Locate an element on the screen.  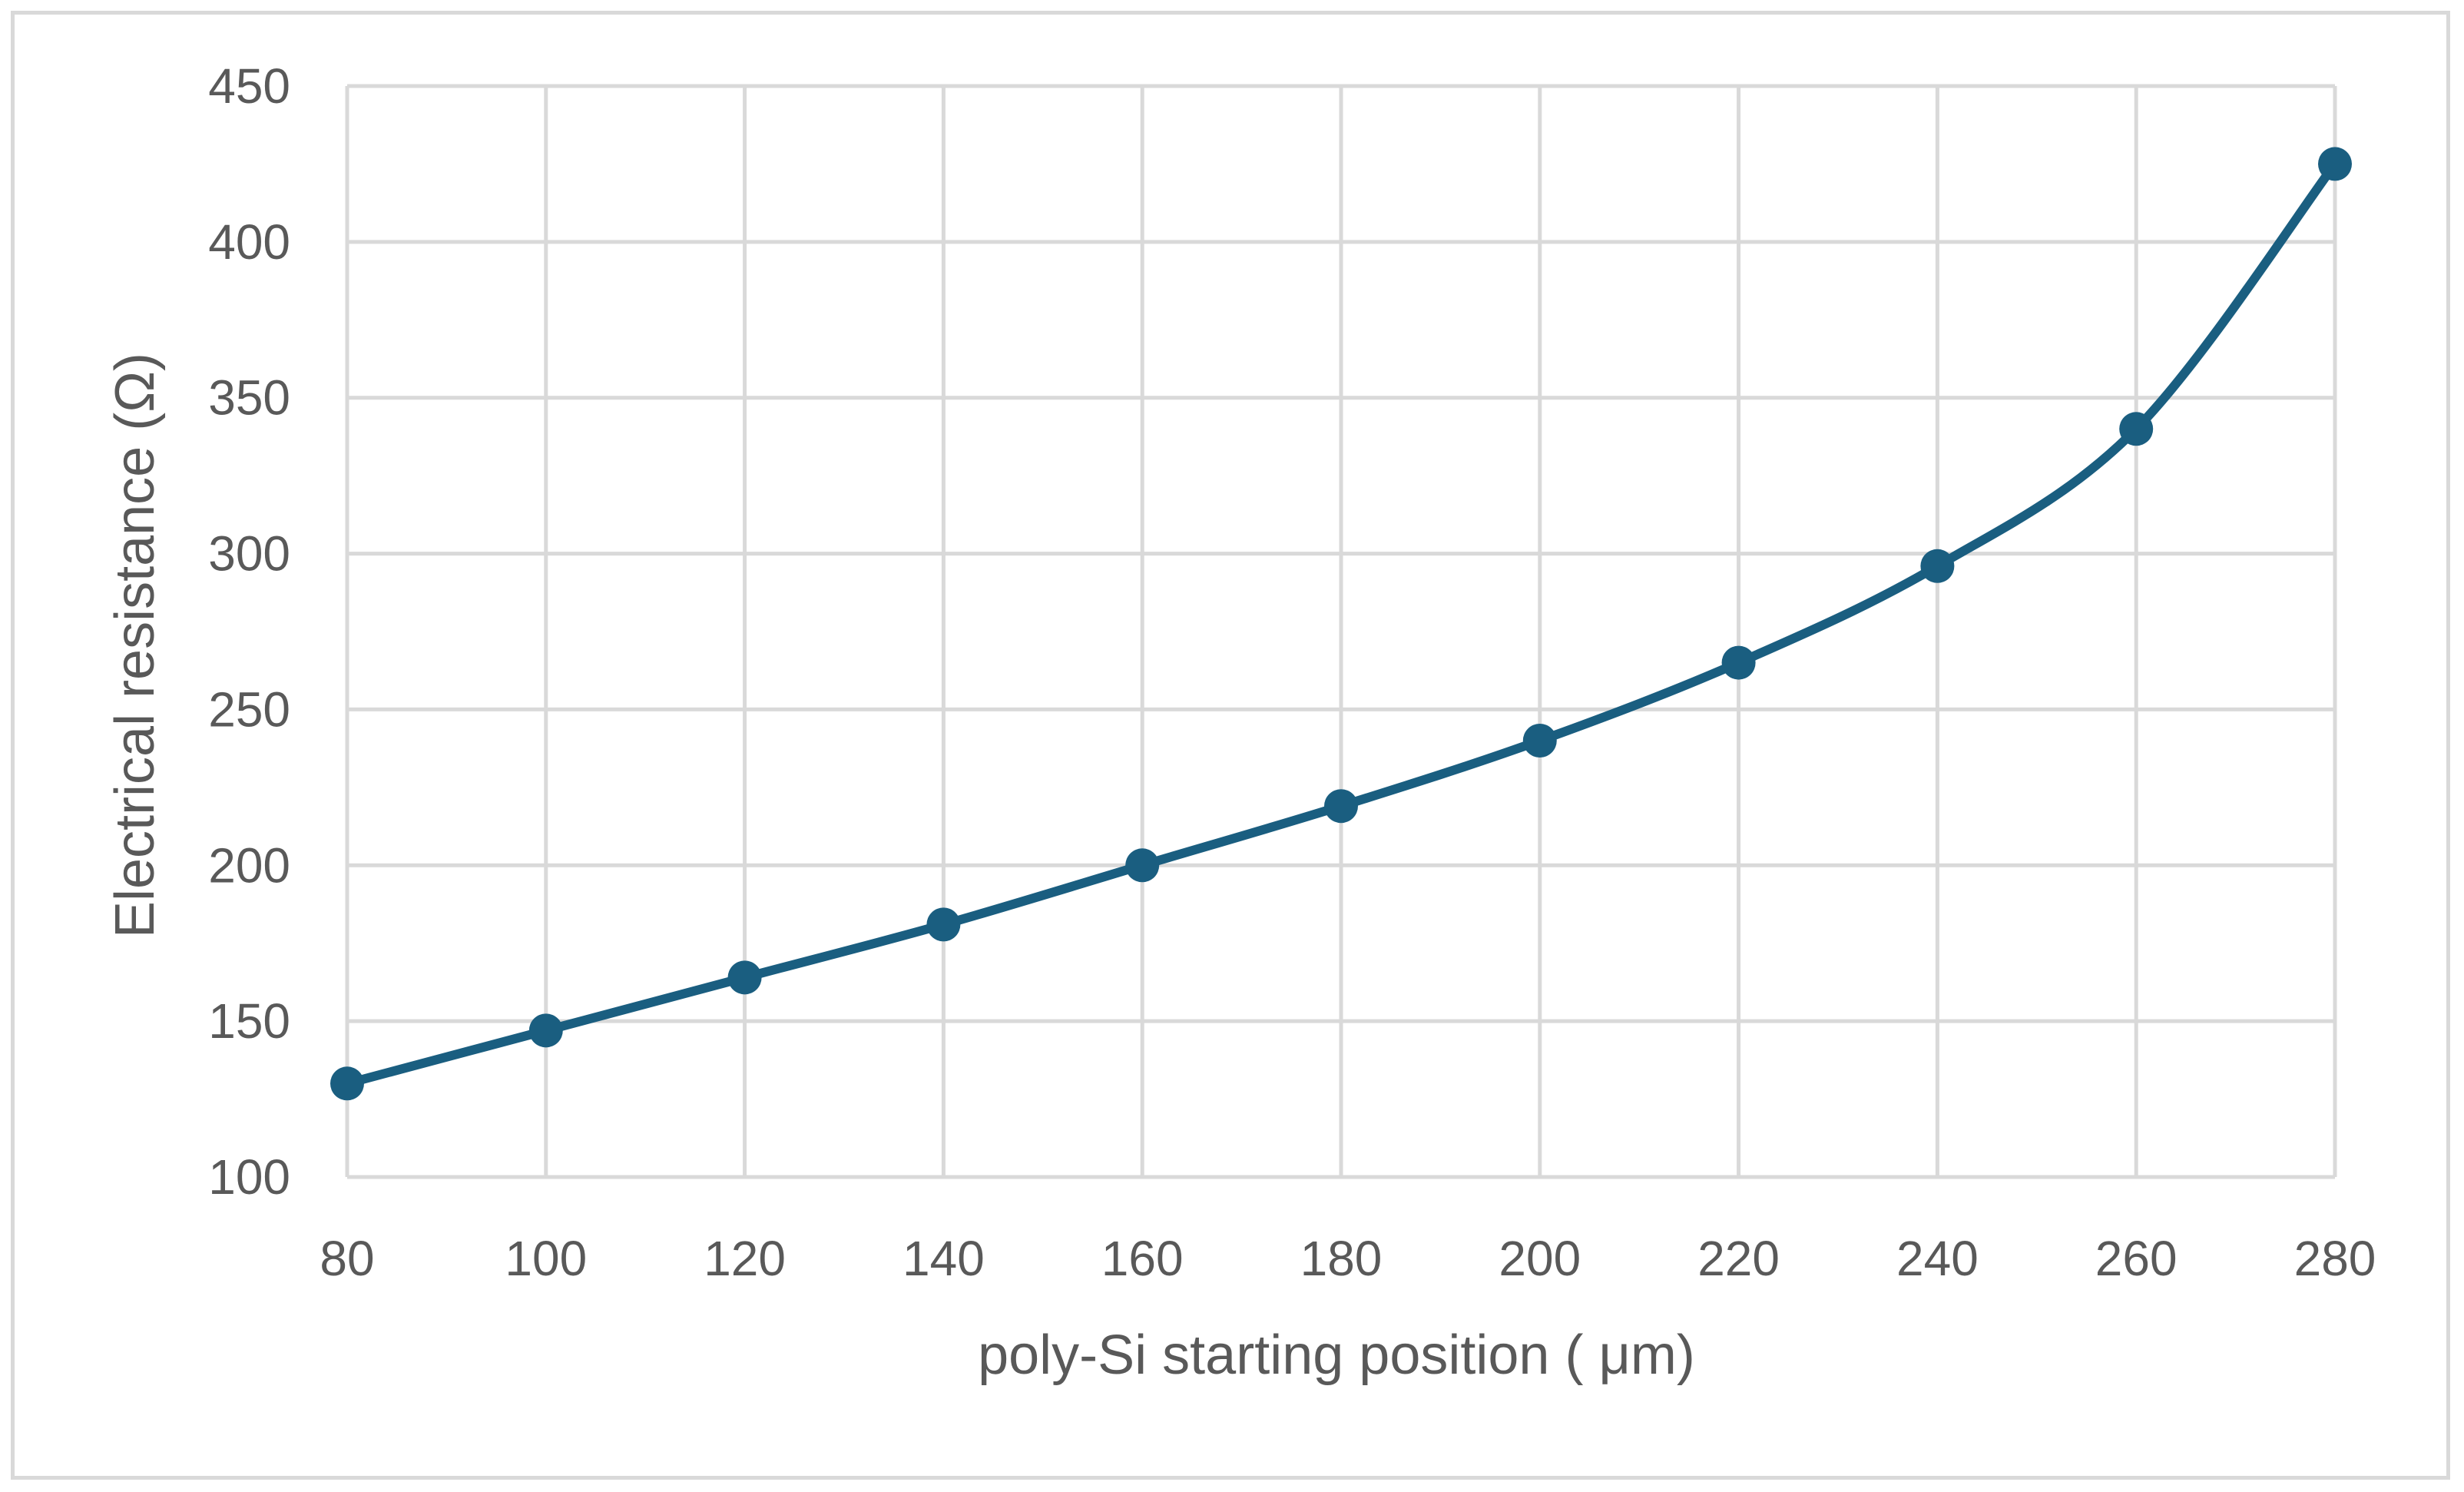
y-tick-label: 300 is located at coordinates (249, 554).